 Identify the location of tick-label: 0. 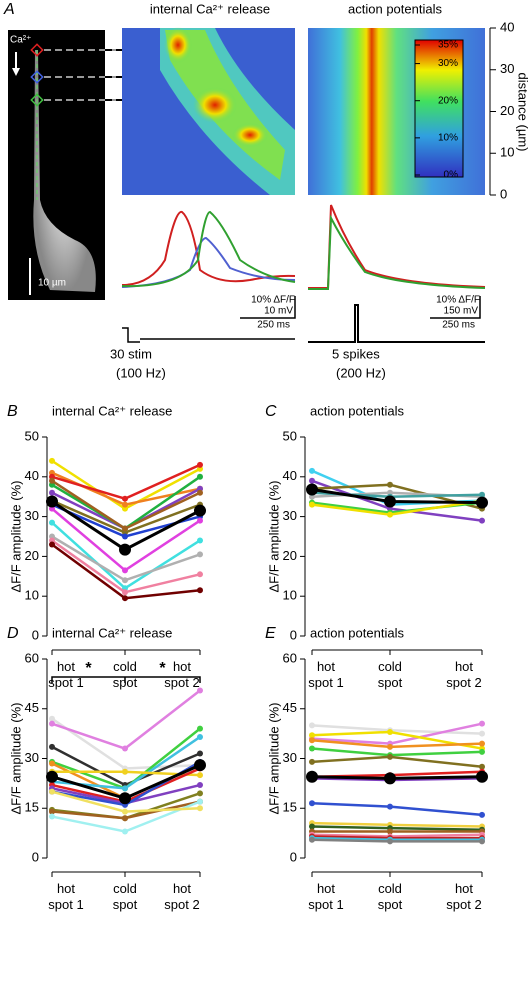
(503, 193).